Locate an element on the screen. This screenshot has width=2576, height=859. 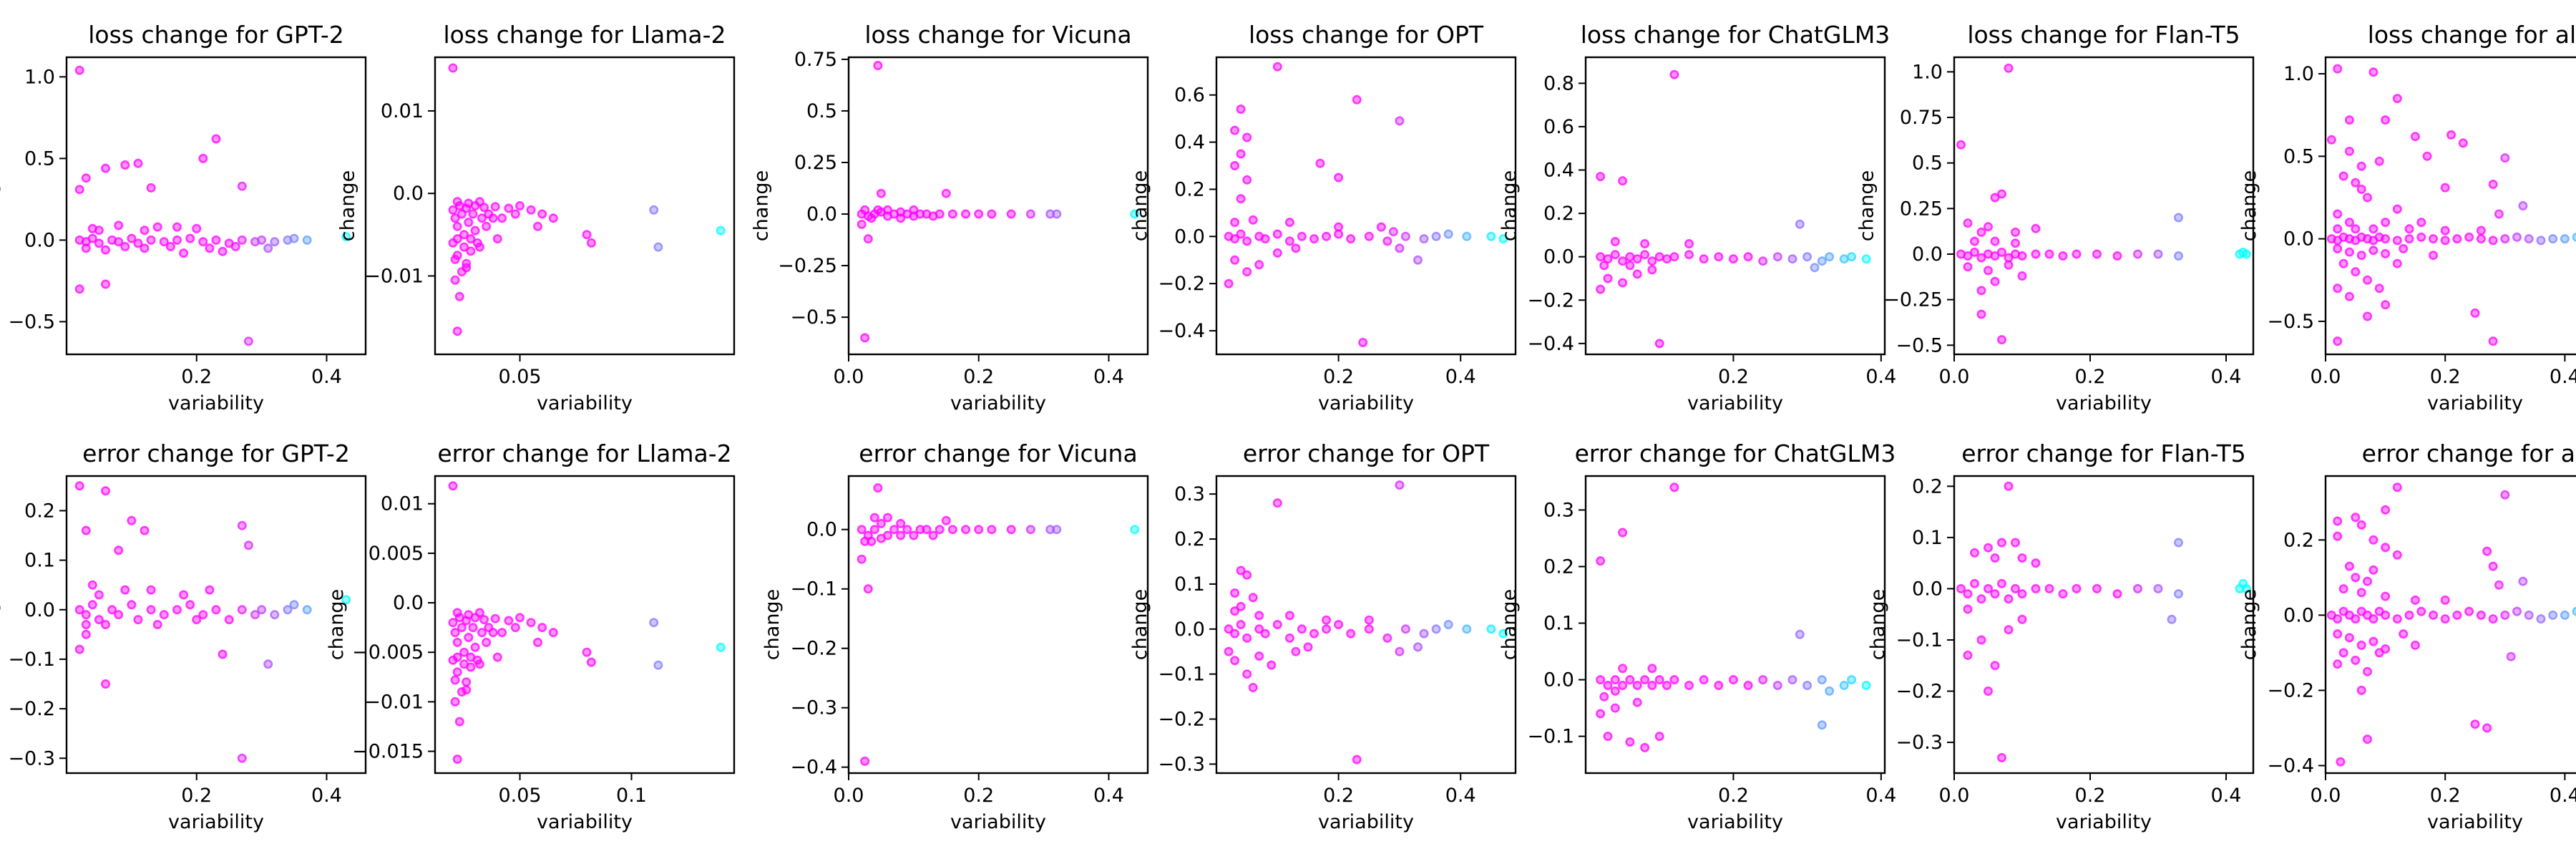
y-tick-label: 0.2 is located at coordinates (1189, 189).